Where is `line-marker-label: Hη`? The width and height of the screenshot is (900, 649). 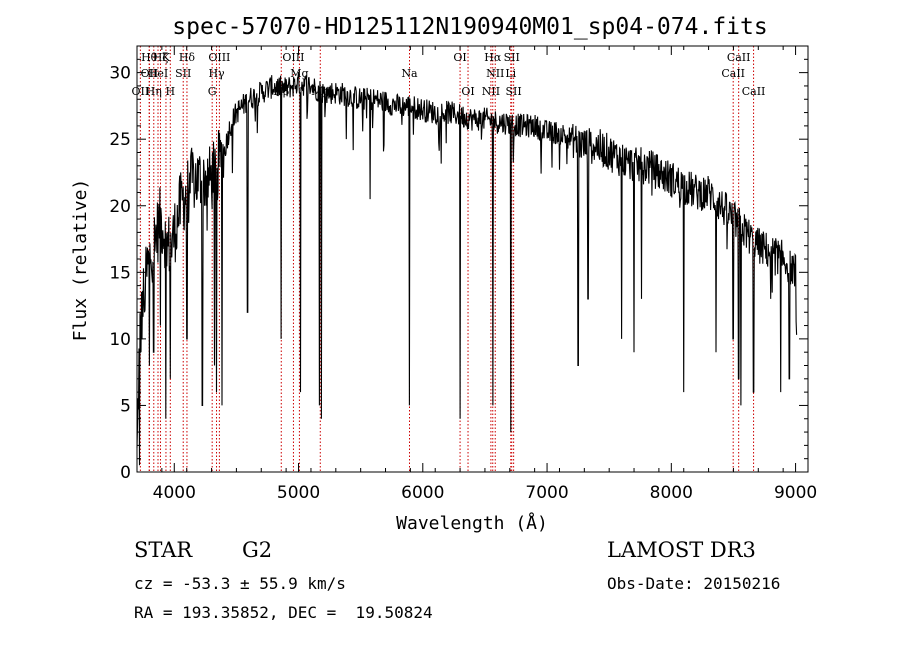 line-marker-label: Hη is located at coordinates (154, 91).